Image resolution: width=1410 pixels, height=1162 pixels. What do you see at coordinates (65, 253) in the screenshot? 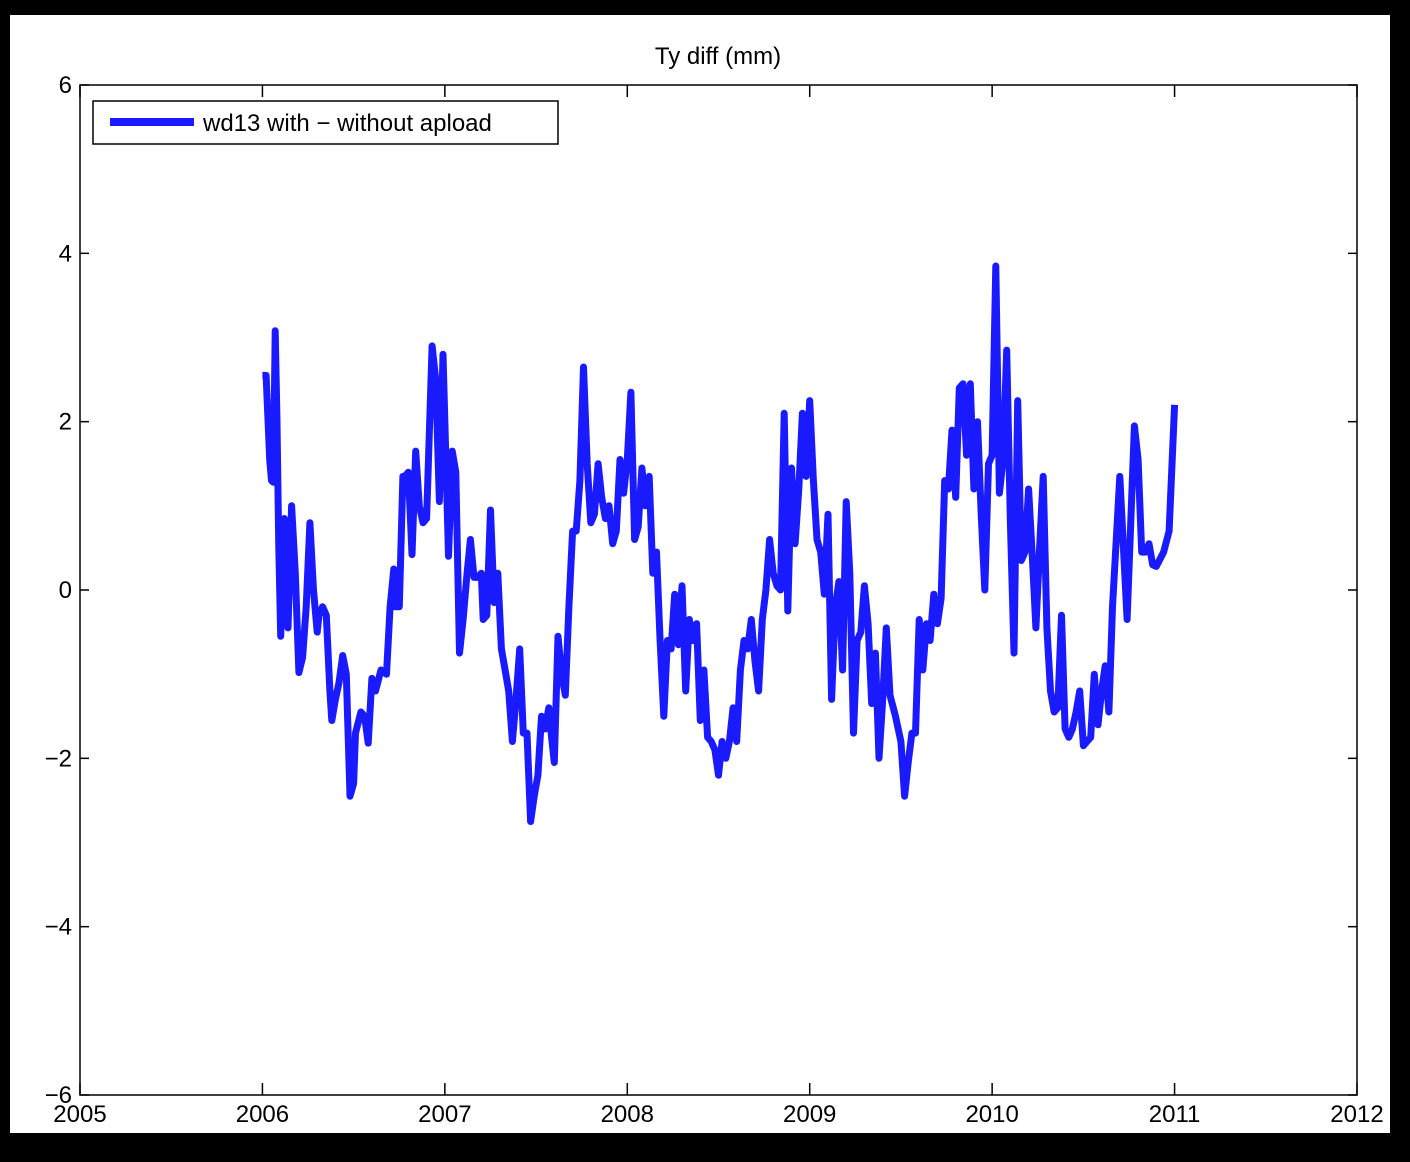
I see `y-tick-label: 4` at bounding box center [65, 253].